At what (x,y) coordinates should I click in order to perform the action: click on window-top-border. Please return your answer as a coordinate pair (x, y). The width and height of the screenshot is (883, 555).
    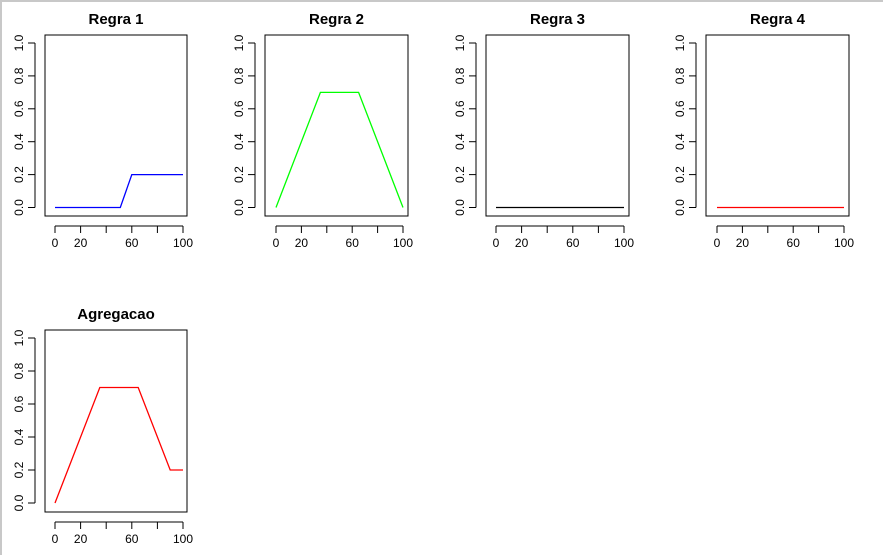
    Looking at the image, I should click on (441, 1).